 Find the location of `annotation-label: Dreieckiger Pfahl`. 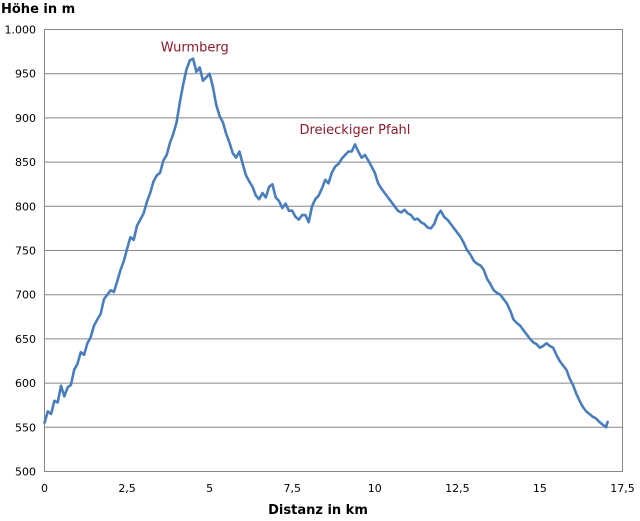

annotation-label: Dreieckiger Pfahl is located at coordinates (354, 130).